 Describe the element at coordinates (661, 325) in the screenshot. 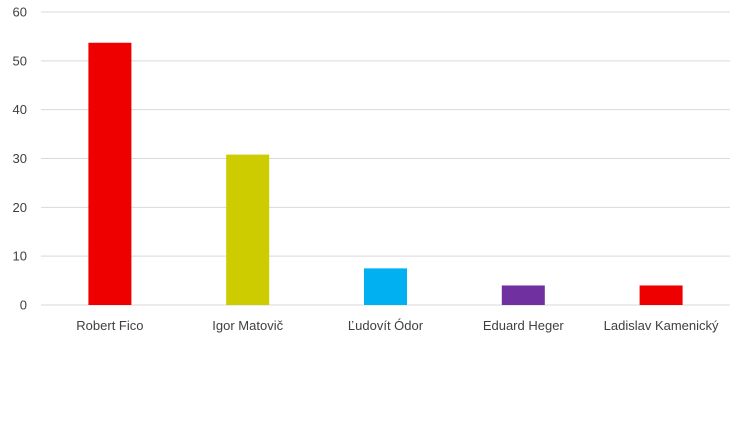

I see `x-category-label: Ladislav Kamenický` at that location.